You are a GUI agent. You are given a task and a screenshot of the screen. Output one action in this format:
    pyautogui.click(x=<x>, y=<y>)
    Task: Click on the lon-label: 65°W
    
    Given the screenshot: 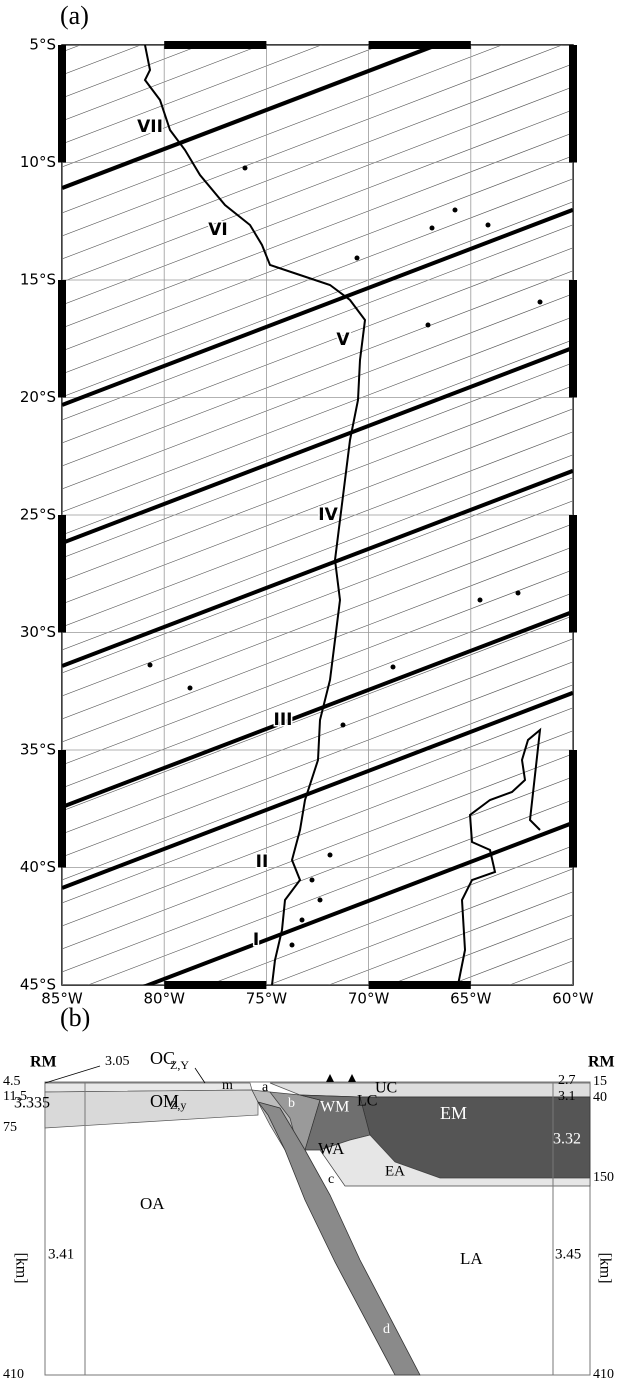 What is the action you would take?
    pyautogui.click(x=471, y=999)
    